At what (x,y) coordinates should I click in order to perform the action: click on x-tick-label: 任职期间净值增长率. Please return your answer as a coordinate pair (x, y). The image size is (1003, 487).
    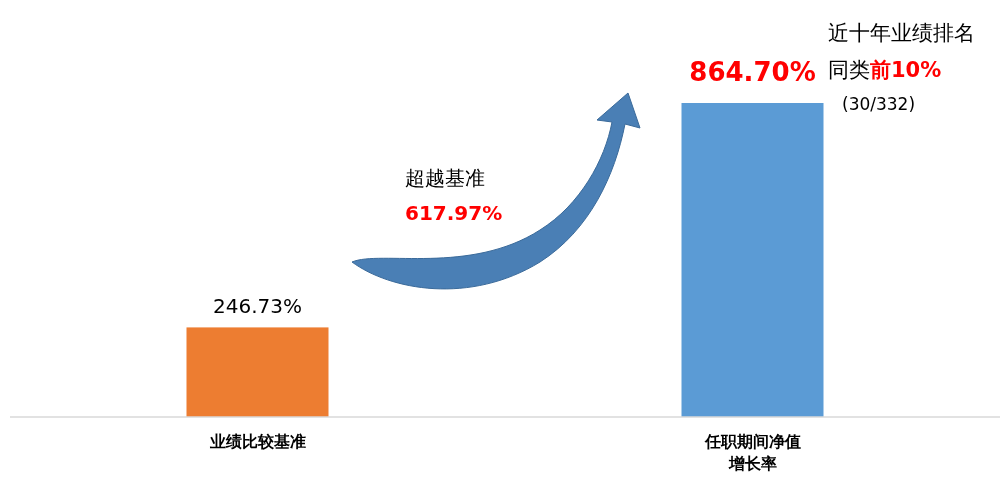
    Looking at the image, I should click on (752, 452).